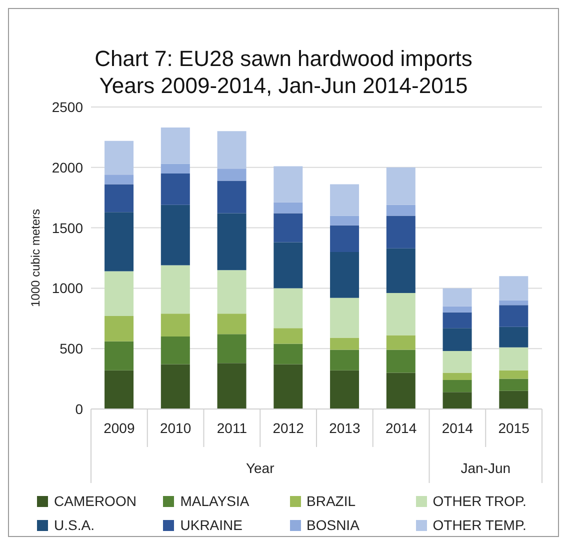 The height and width of the screenshot is (545, 567). What do you see at coordinates (331, 501) in the screenshot?
I see `legend-label: BRAZIL` at bounding box center [331, 501].